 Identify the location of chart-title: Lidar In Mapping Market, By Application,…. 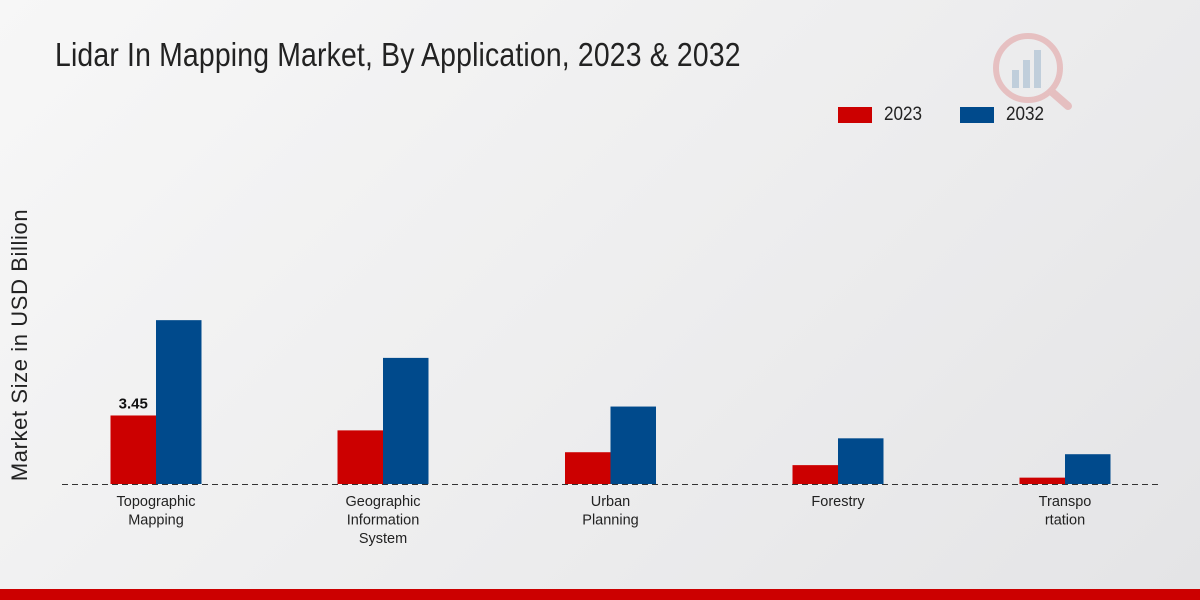
(398, 54).